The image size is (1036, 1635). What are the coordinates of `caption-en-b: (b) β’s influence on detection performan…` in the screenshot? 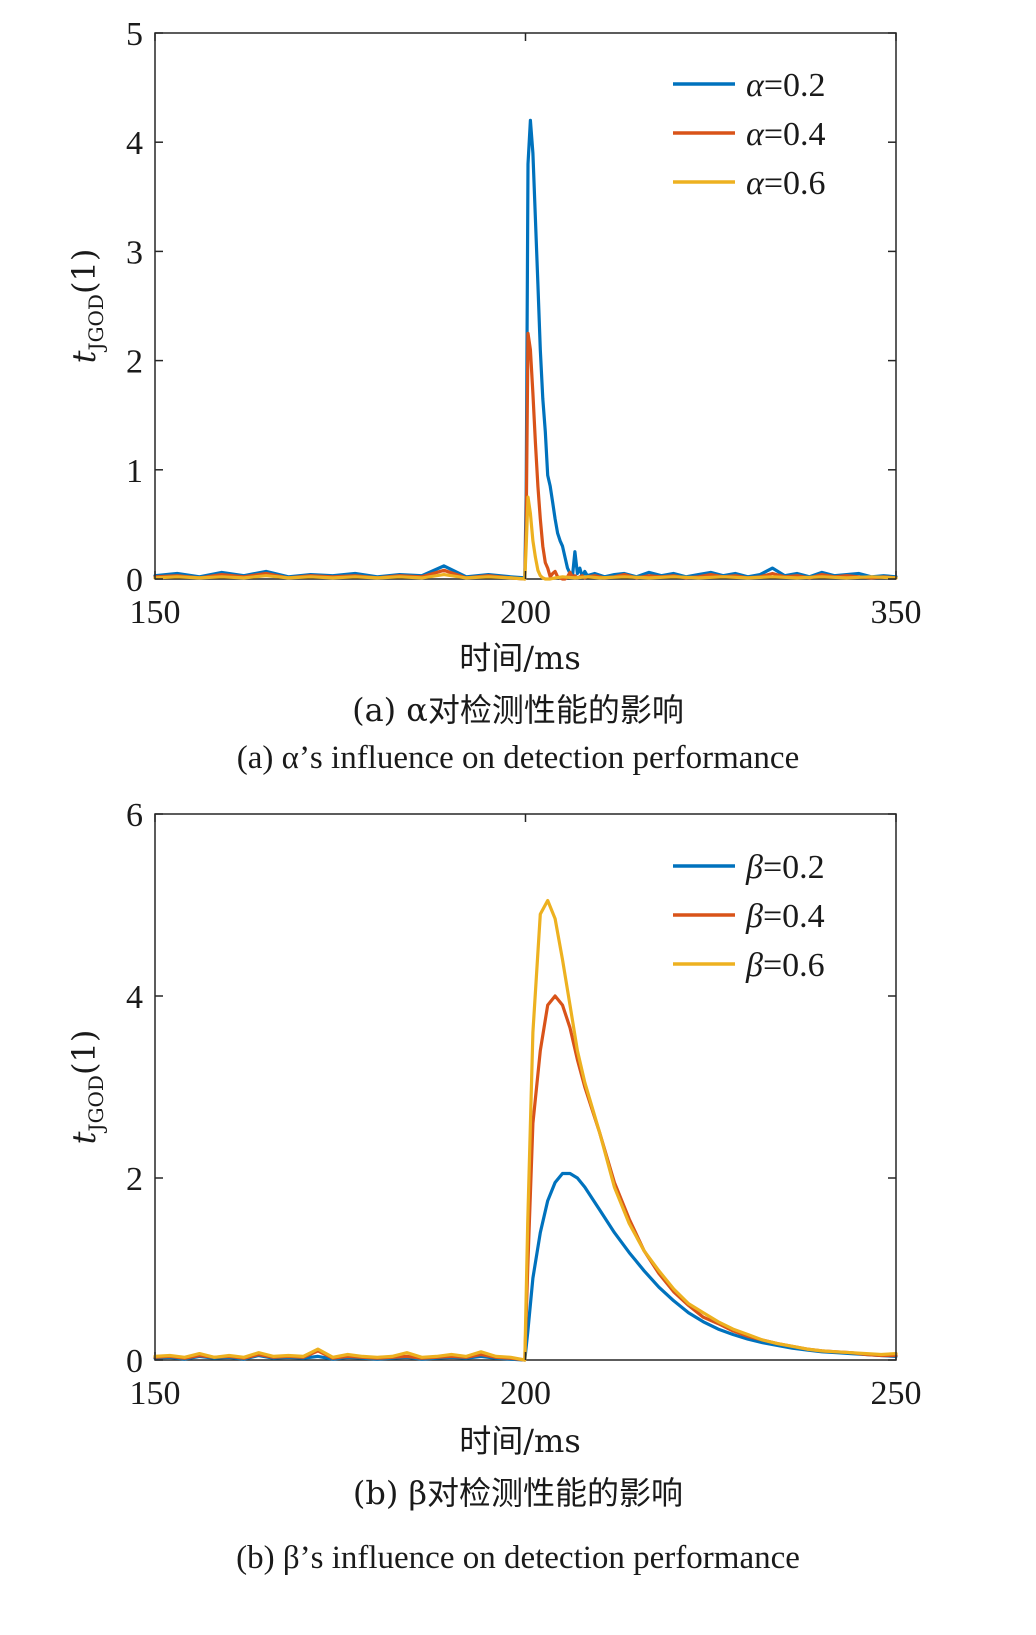 It's located at (518, 1558).